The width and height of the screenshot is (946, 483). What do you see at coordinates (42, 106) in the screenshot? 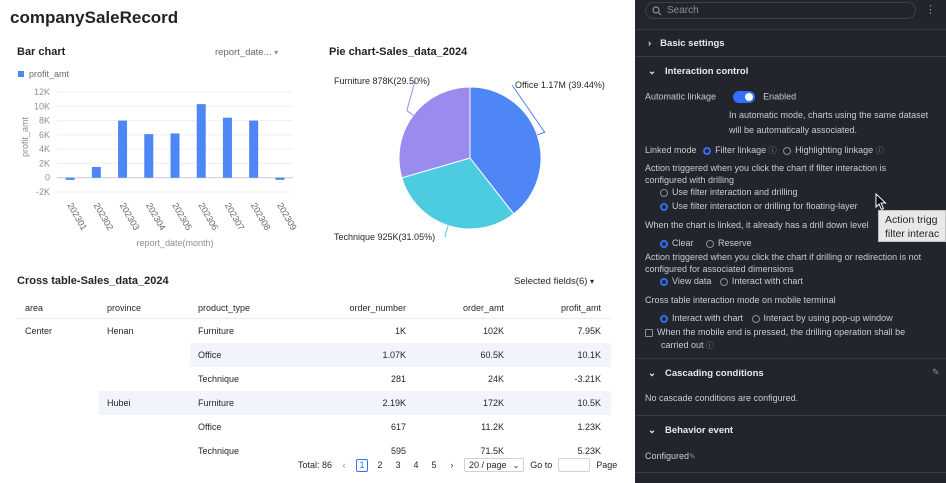
I see `bar-y-tick: 10K` at bounding box center [42, 106].